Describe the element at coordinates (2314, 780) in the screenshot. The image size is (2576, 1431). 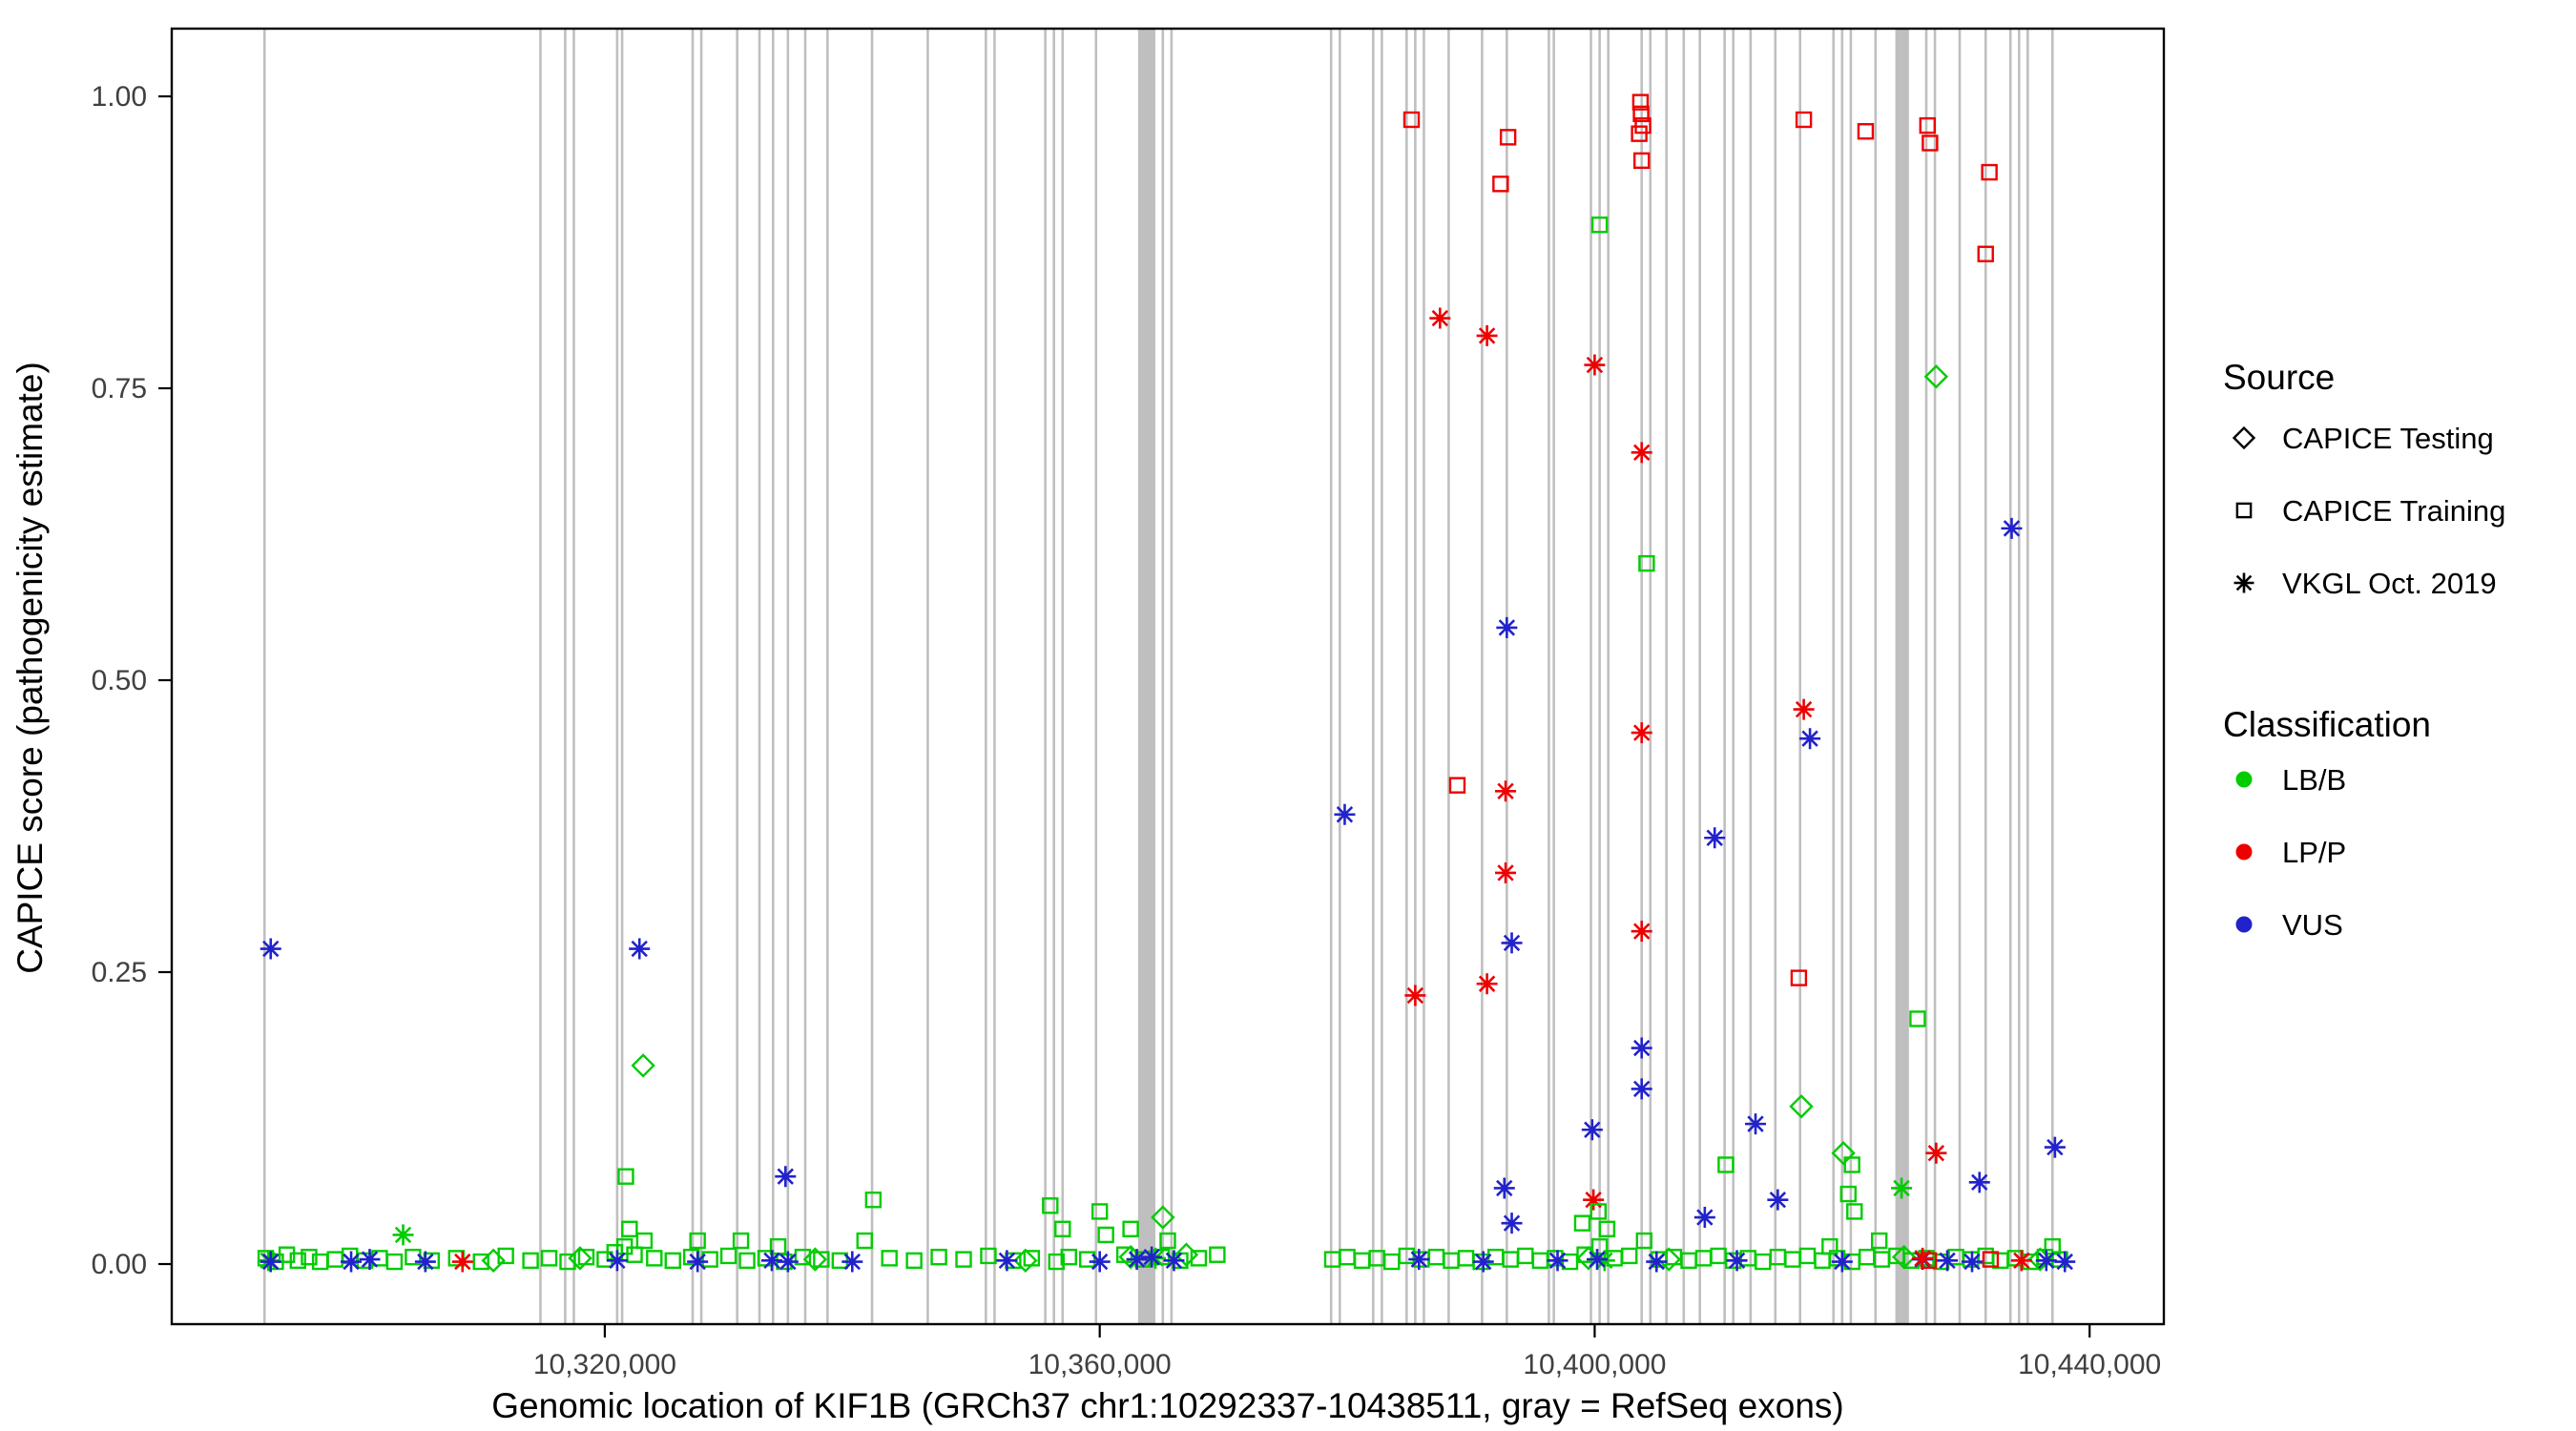
I see `legend-item-label: LB/B` at that location.